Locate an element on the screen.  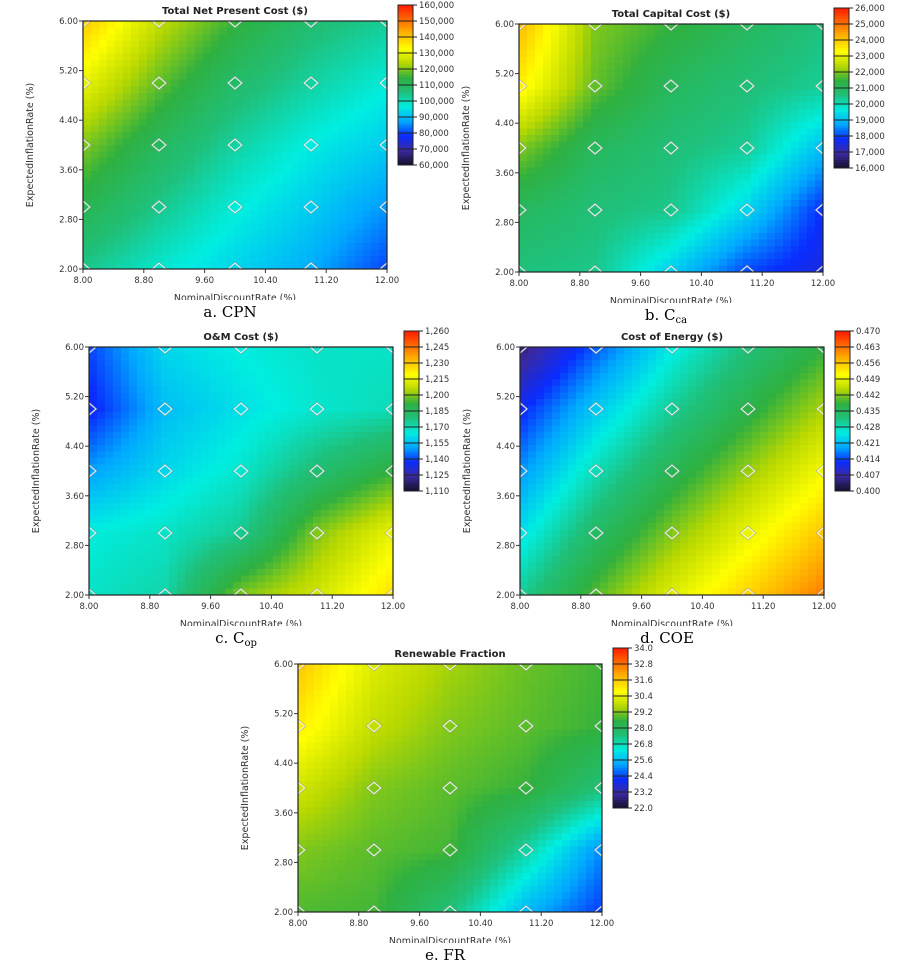
x-tick-label: 10.40 is located at coordinates (271, 607).